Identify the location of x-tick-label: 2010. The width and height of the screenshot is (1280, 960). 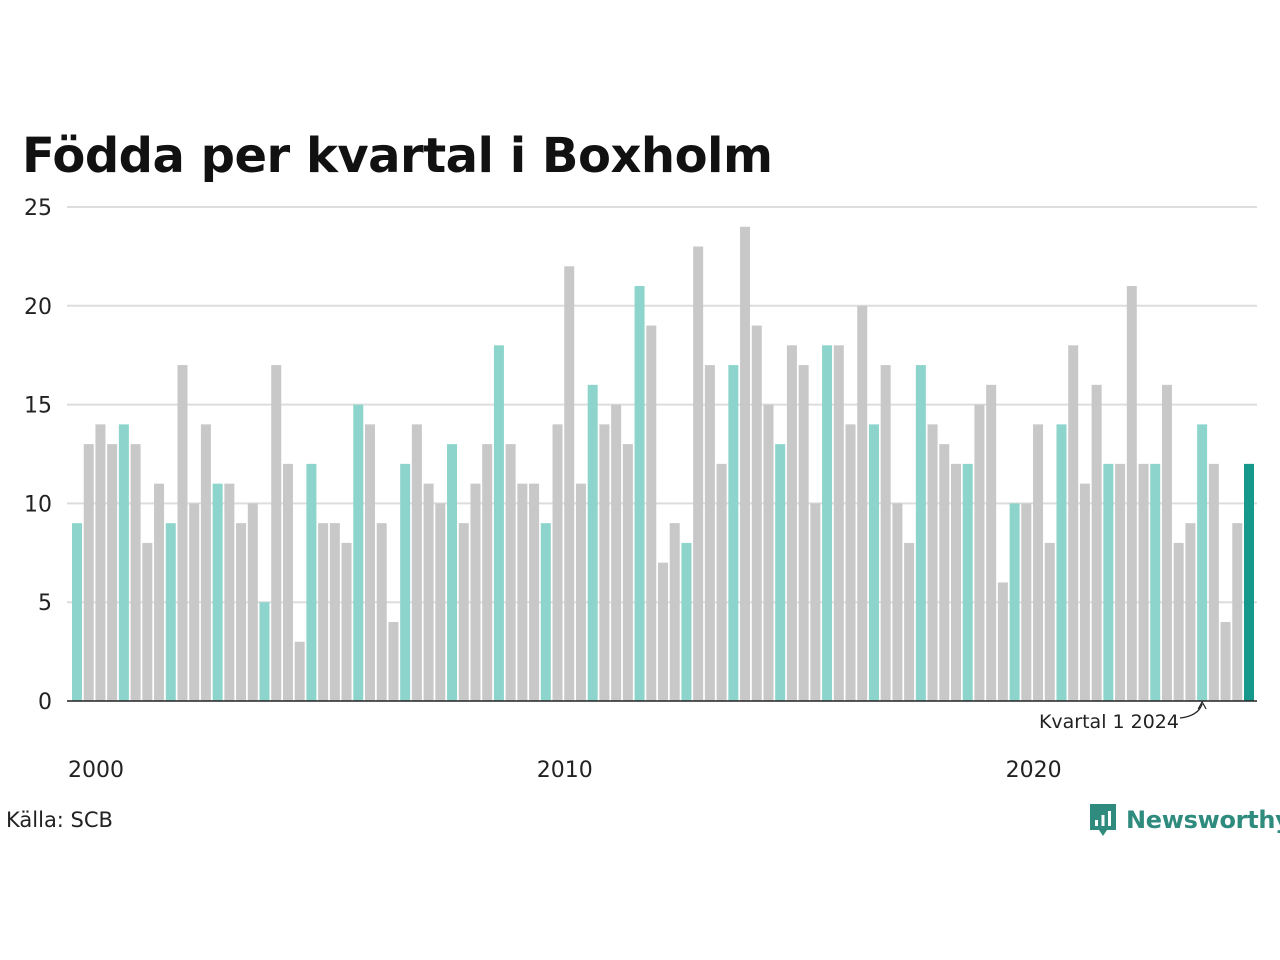
(565, 770).